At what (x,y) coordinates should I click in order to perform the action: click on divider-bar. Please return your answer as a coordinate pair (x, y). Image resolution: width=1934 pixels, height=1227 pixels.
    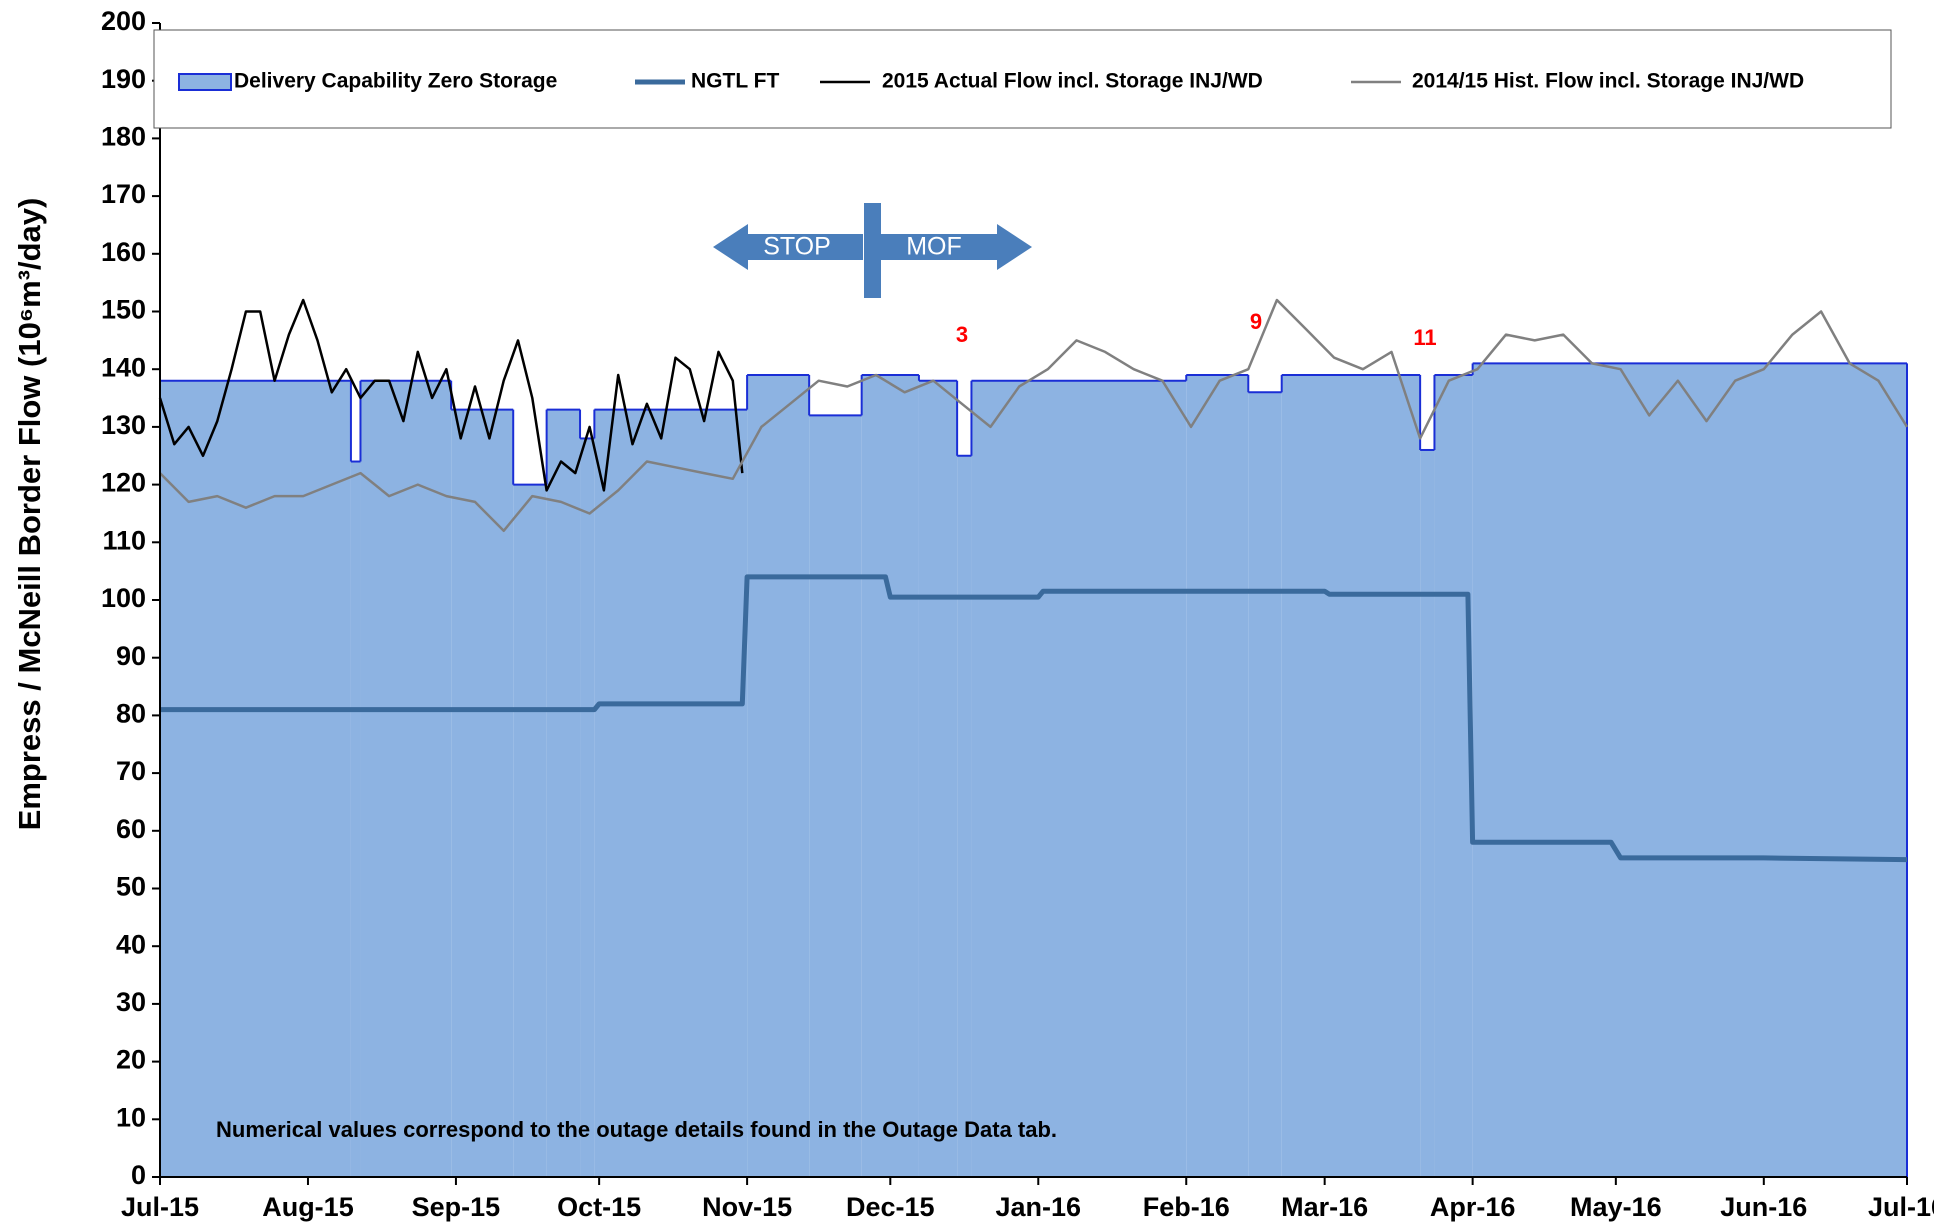
    Looking at the image, I should click on (872, 250).